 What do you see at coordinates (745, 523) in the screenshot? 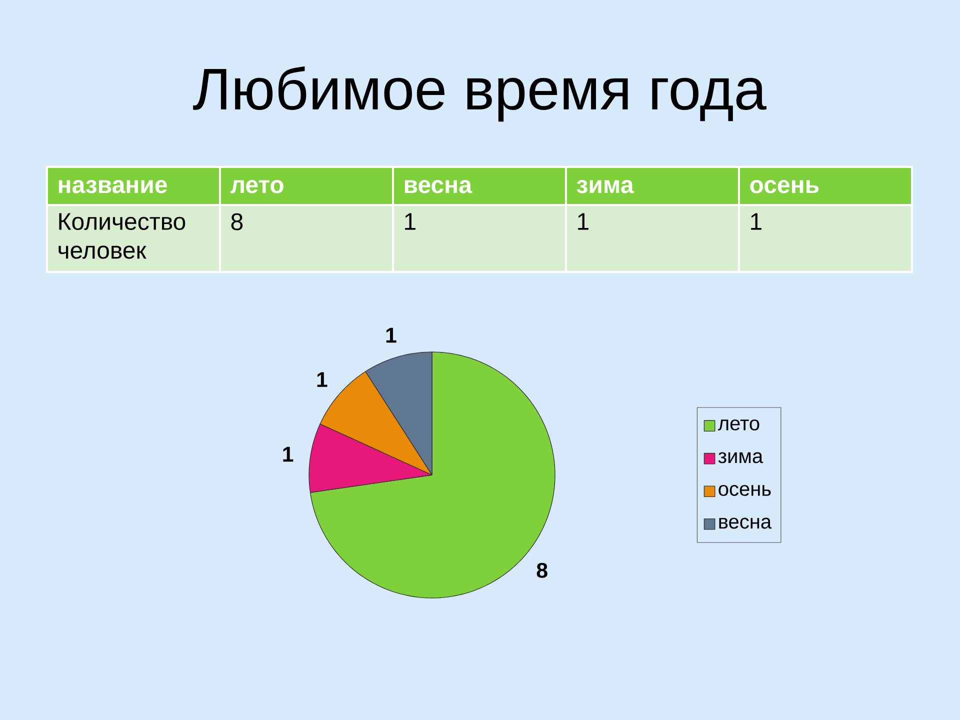
I see `legend-label: весна` at bounding box center [745, 523].